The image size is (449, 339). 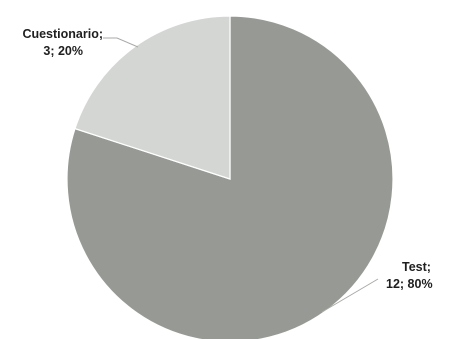 I want to click on data-label-cuestionario-name: Cuestionario;, so click(x=62, y=34).